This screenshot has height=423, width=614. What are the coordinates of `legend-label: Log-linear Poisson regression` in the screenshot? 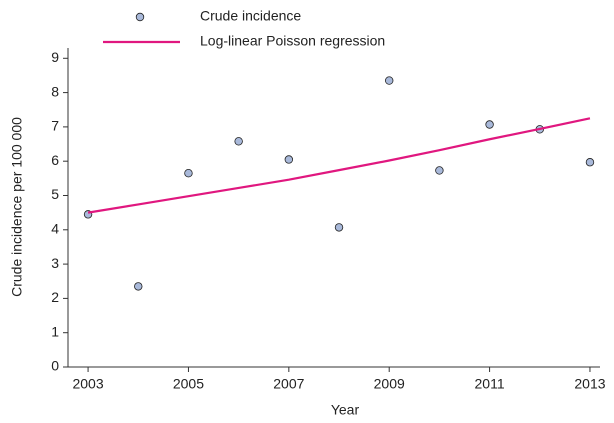 It's located at (292, 41).